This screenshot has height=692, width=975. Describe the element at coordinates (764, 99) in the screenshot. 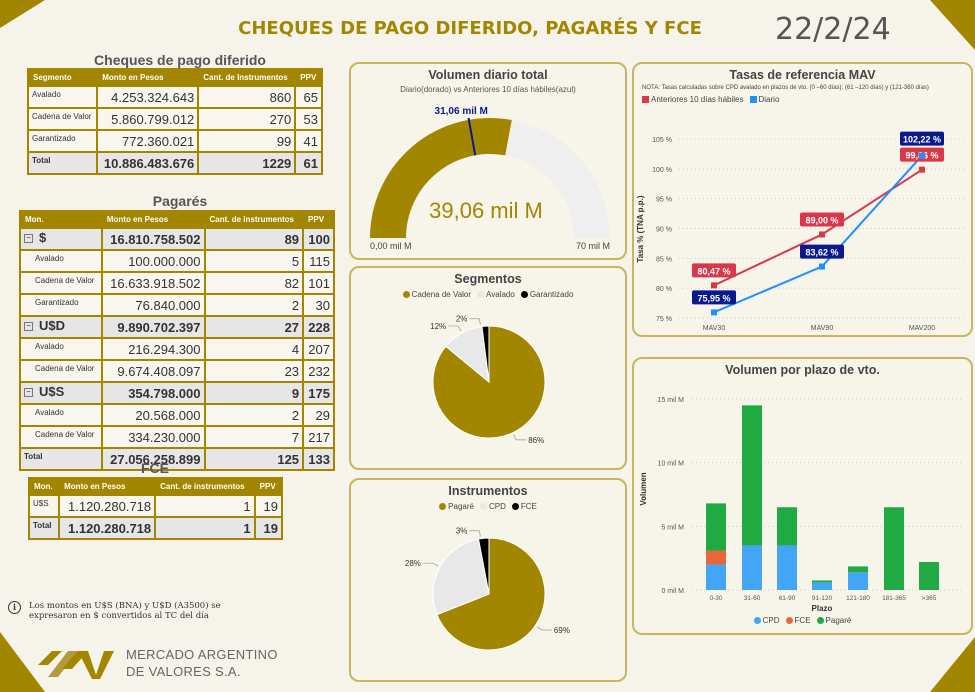

I see `legend-item: Diario` at that location.